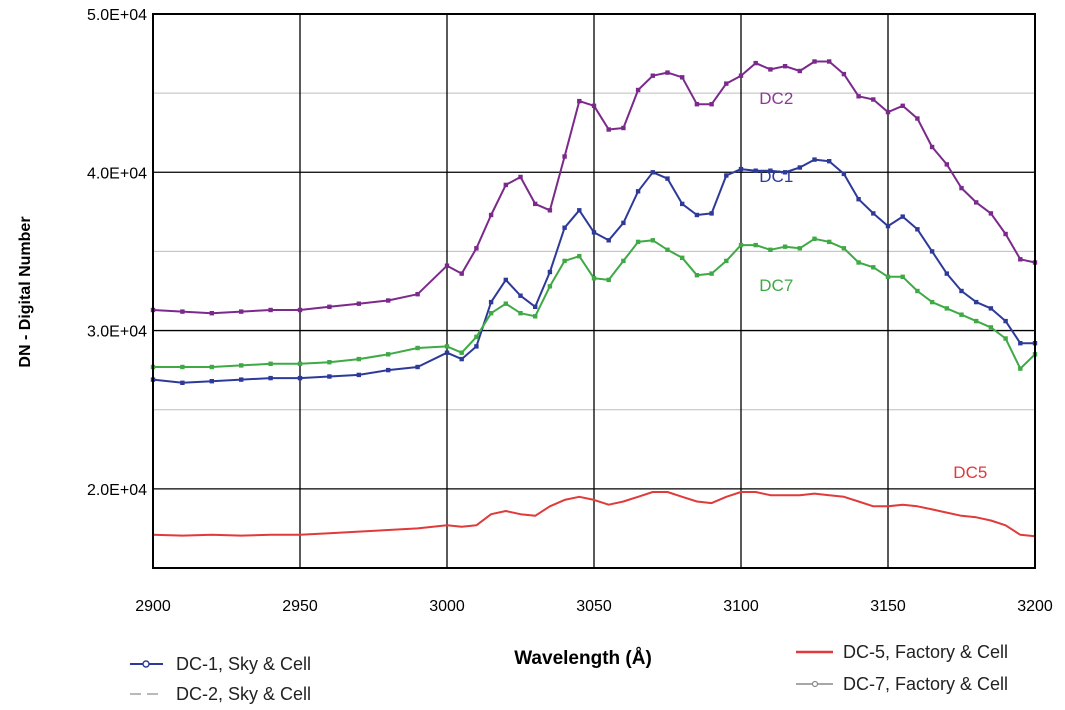  Describe the element at coordinates (243, 694) in the screenshot. I see `legend-label-dc2: DC-2, Sky & Cell` at that location.